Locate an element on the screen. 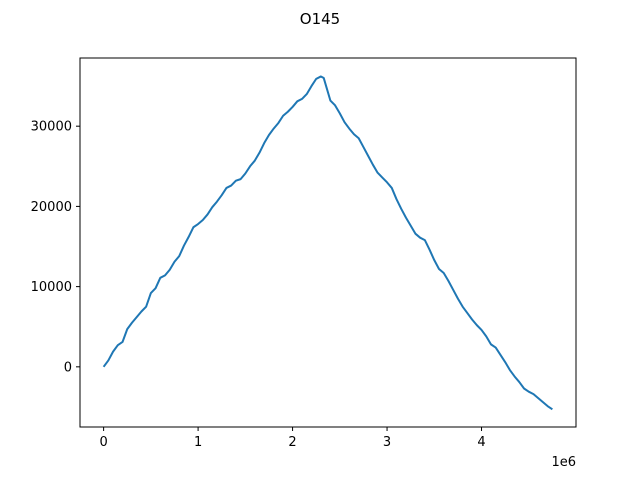 This screenshot has height=480, width=640. chart-title: O145 is located at coordinates (320, 19).